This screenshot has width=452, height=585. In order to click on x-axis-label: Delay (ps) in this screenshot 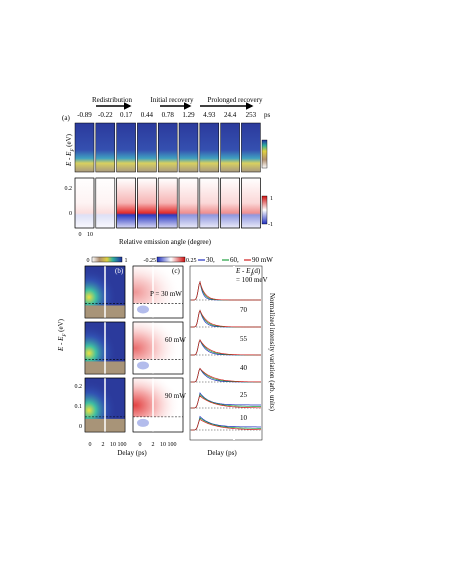, I will do `click(132, 453)`.